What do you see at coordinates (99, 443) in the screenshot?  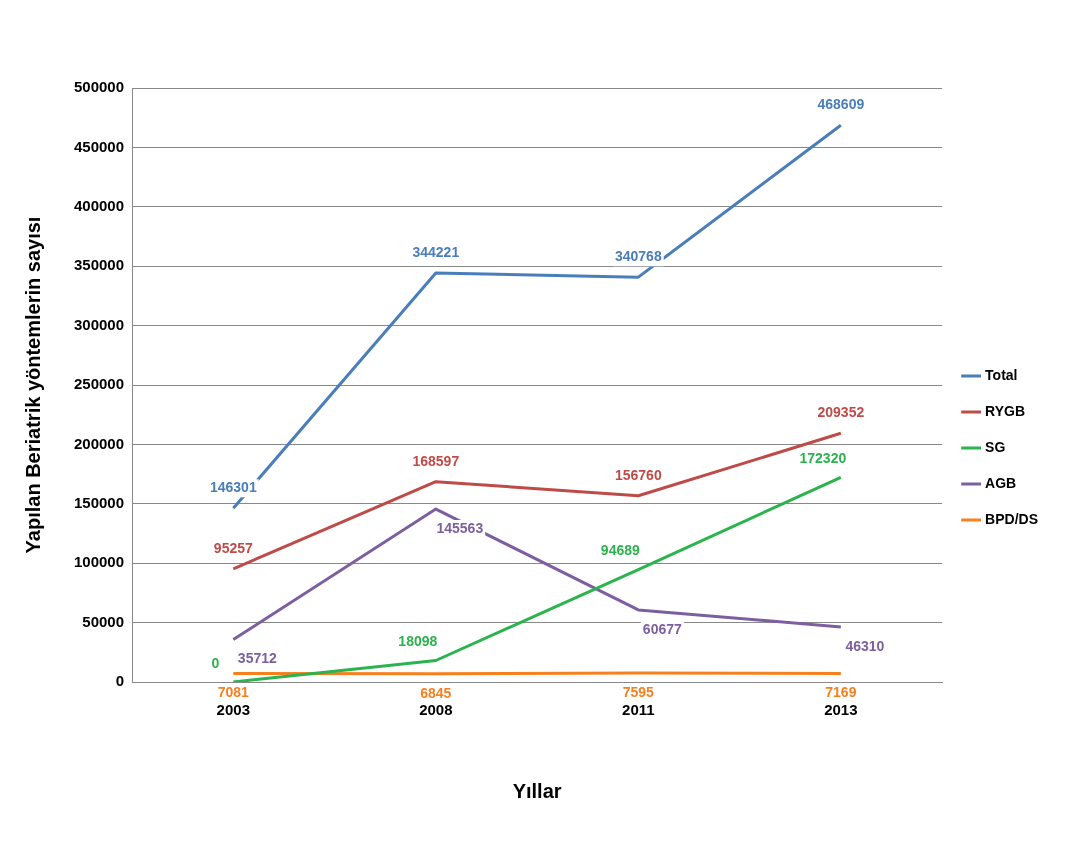 I see `y-tick-label: 200000` at bounding box center [99, 443].